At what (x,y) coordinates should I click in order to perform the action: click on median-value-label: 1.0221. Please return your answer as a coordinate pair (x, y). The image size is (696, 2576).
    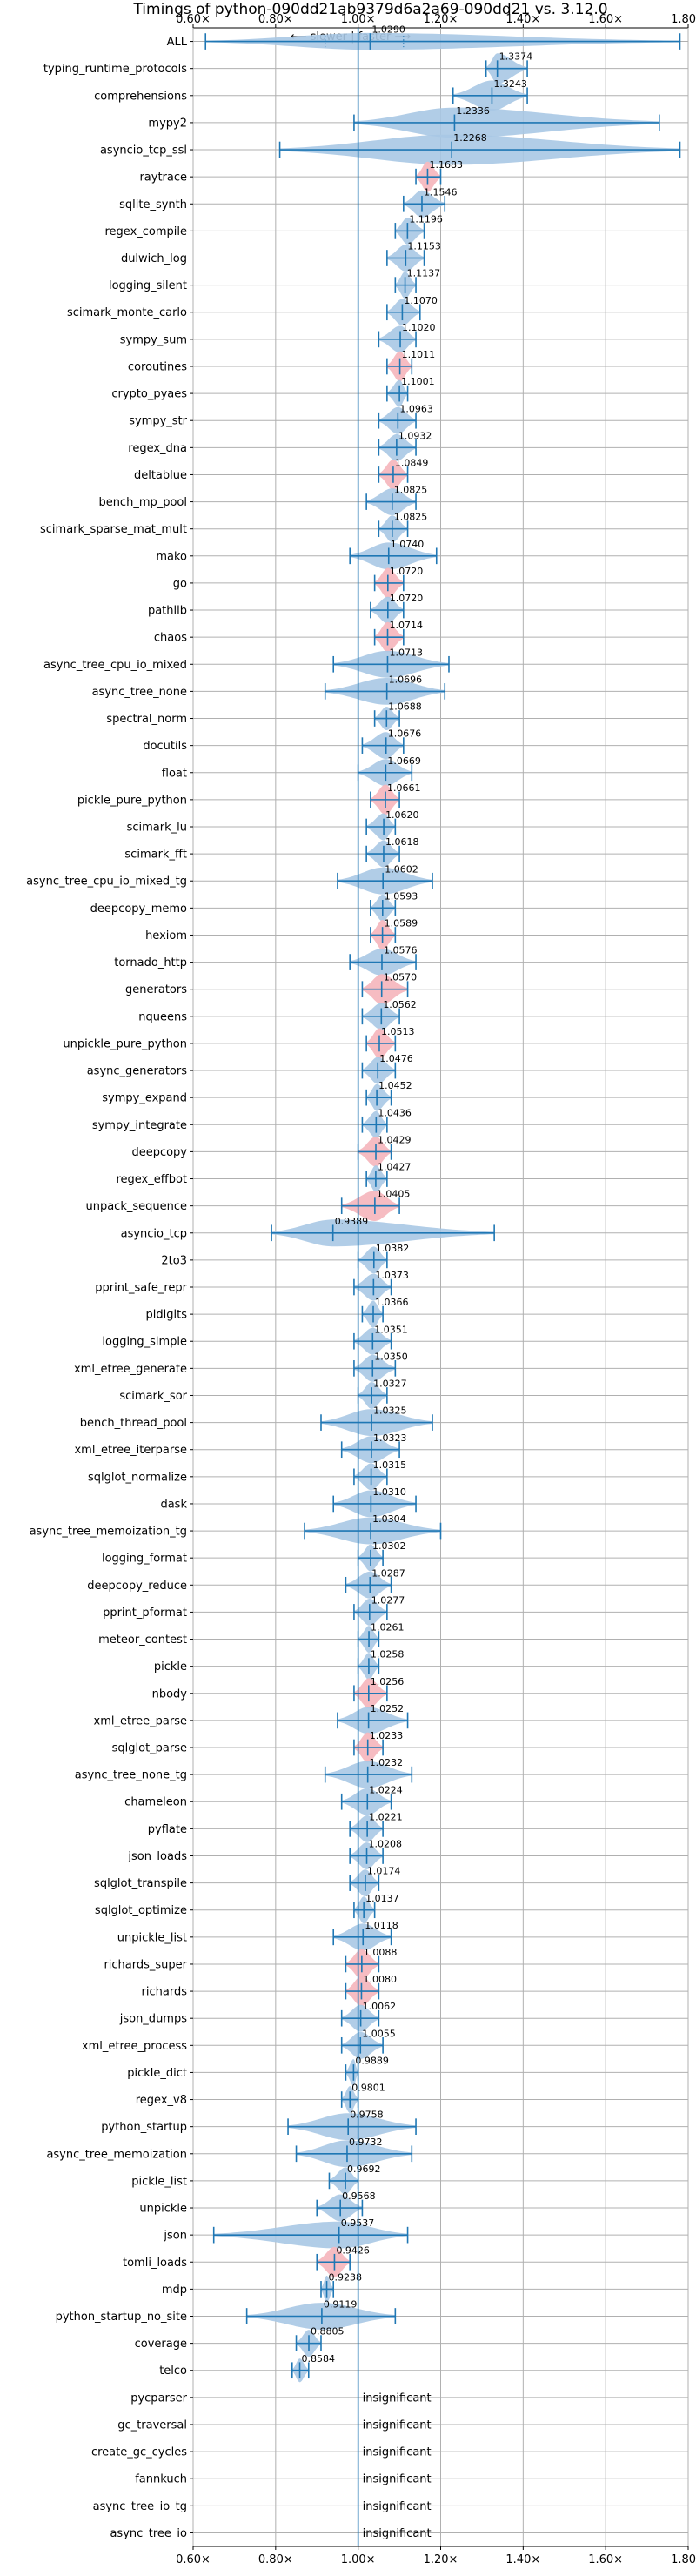
    Looking at the image, I should click on (386, 1817).